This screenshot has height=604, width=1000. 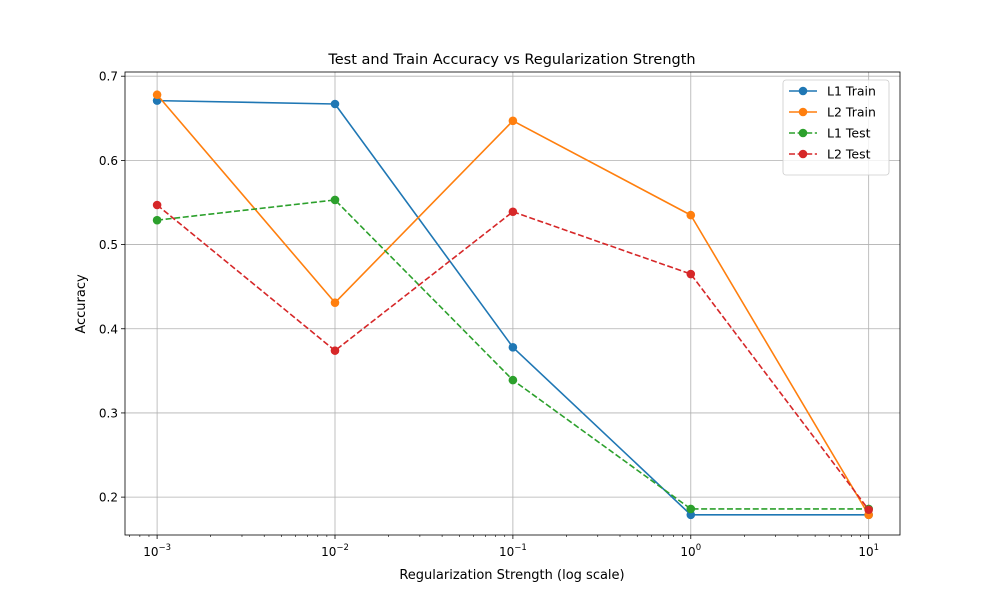 What do you see at coordinates (803, 133) in the screenshot?
I see `legend-marker-l1-test` at bounding box center [803, 133].